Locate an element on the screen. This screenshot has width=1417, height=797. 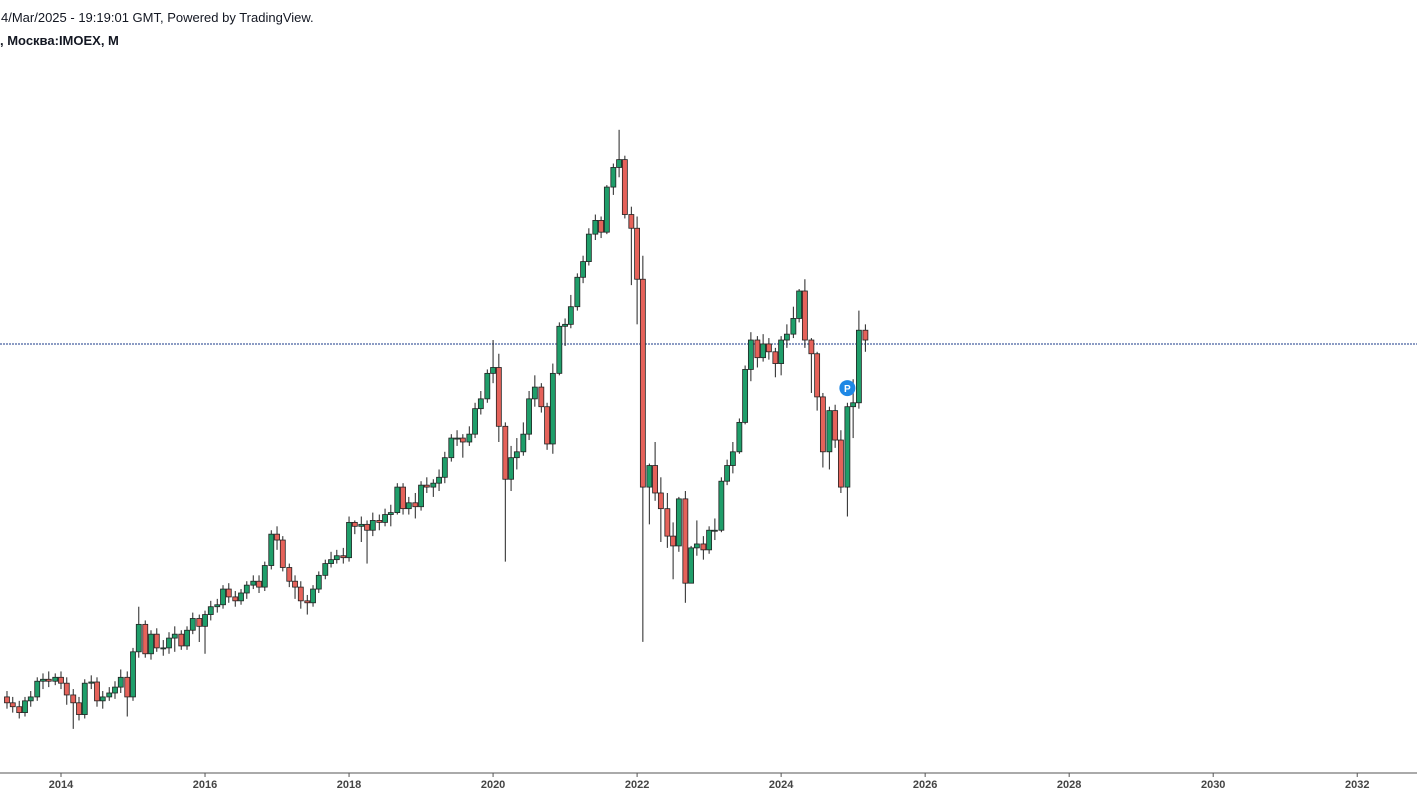
x-tick-label: 2016 is located at coordinates (205, 785).